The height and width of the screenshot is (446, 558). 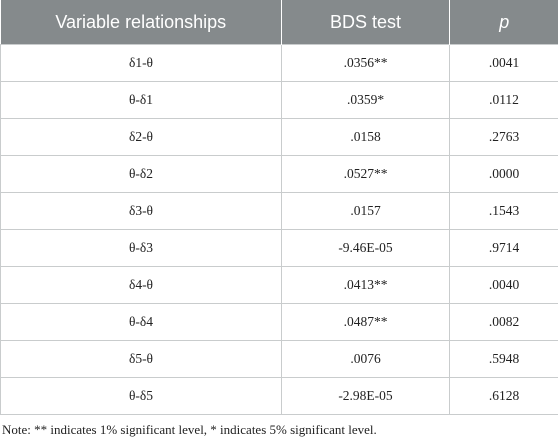 I want to click on header-row: Variable relationships BDS test p, so click(x=279, y=22).